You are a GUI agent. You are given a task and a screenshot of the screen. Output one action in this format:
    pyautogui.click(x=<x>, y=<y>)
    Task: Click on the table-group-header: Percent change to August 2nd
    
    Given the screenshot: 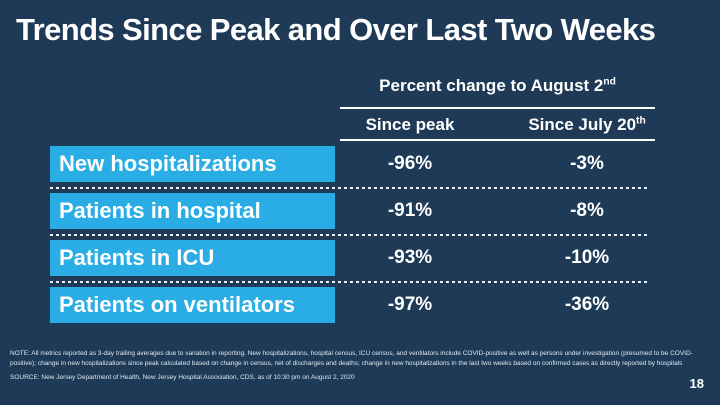 What is the action you would take?
    pyautogui.click(x=497, y=86)
    